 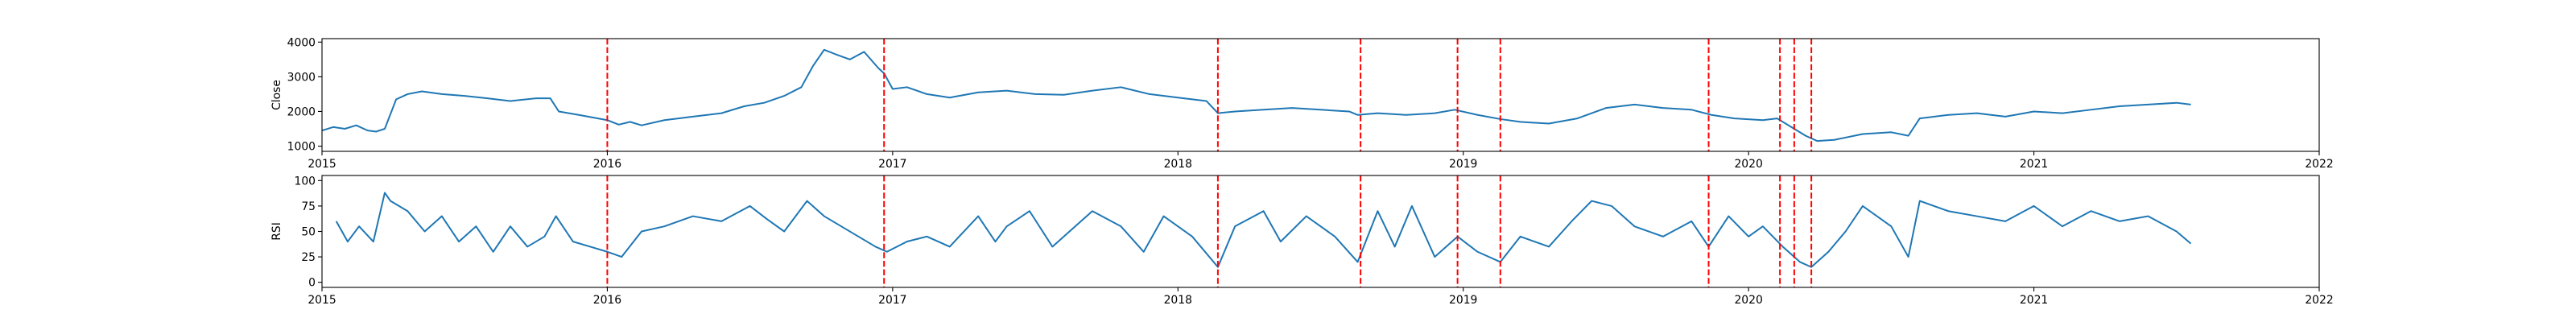 What do you see at coordinates (322, 164) in the screenshot?
I see `close-x-tick-label-0: 2015` at bounding box center [322, 164].